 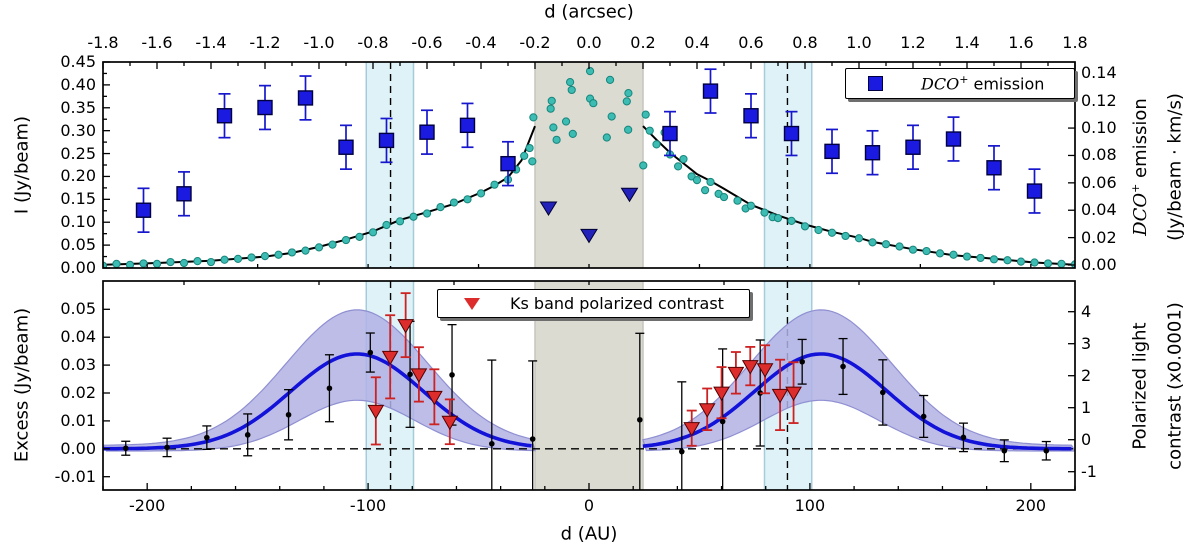 What do you see at coordinates (1031, 505) in the screenshot?
I see `bottom-xtick-label: 200` at bounding box center [1031, 505].